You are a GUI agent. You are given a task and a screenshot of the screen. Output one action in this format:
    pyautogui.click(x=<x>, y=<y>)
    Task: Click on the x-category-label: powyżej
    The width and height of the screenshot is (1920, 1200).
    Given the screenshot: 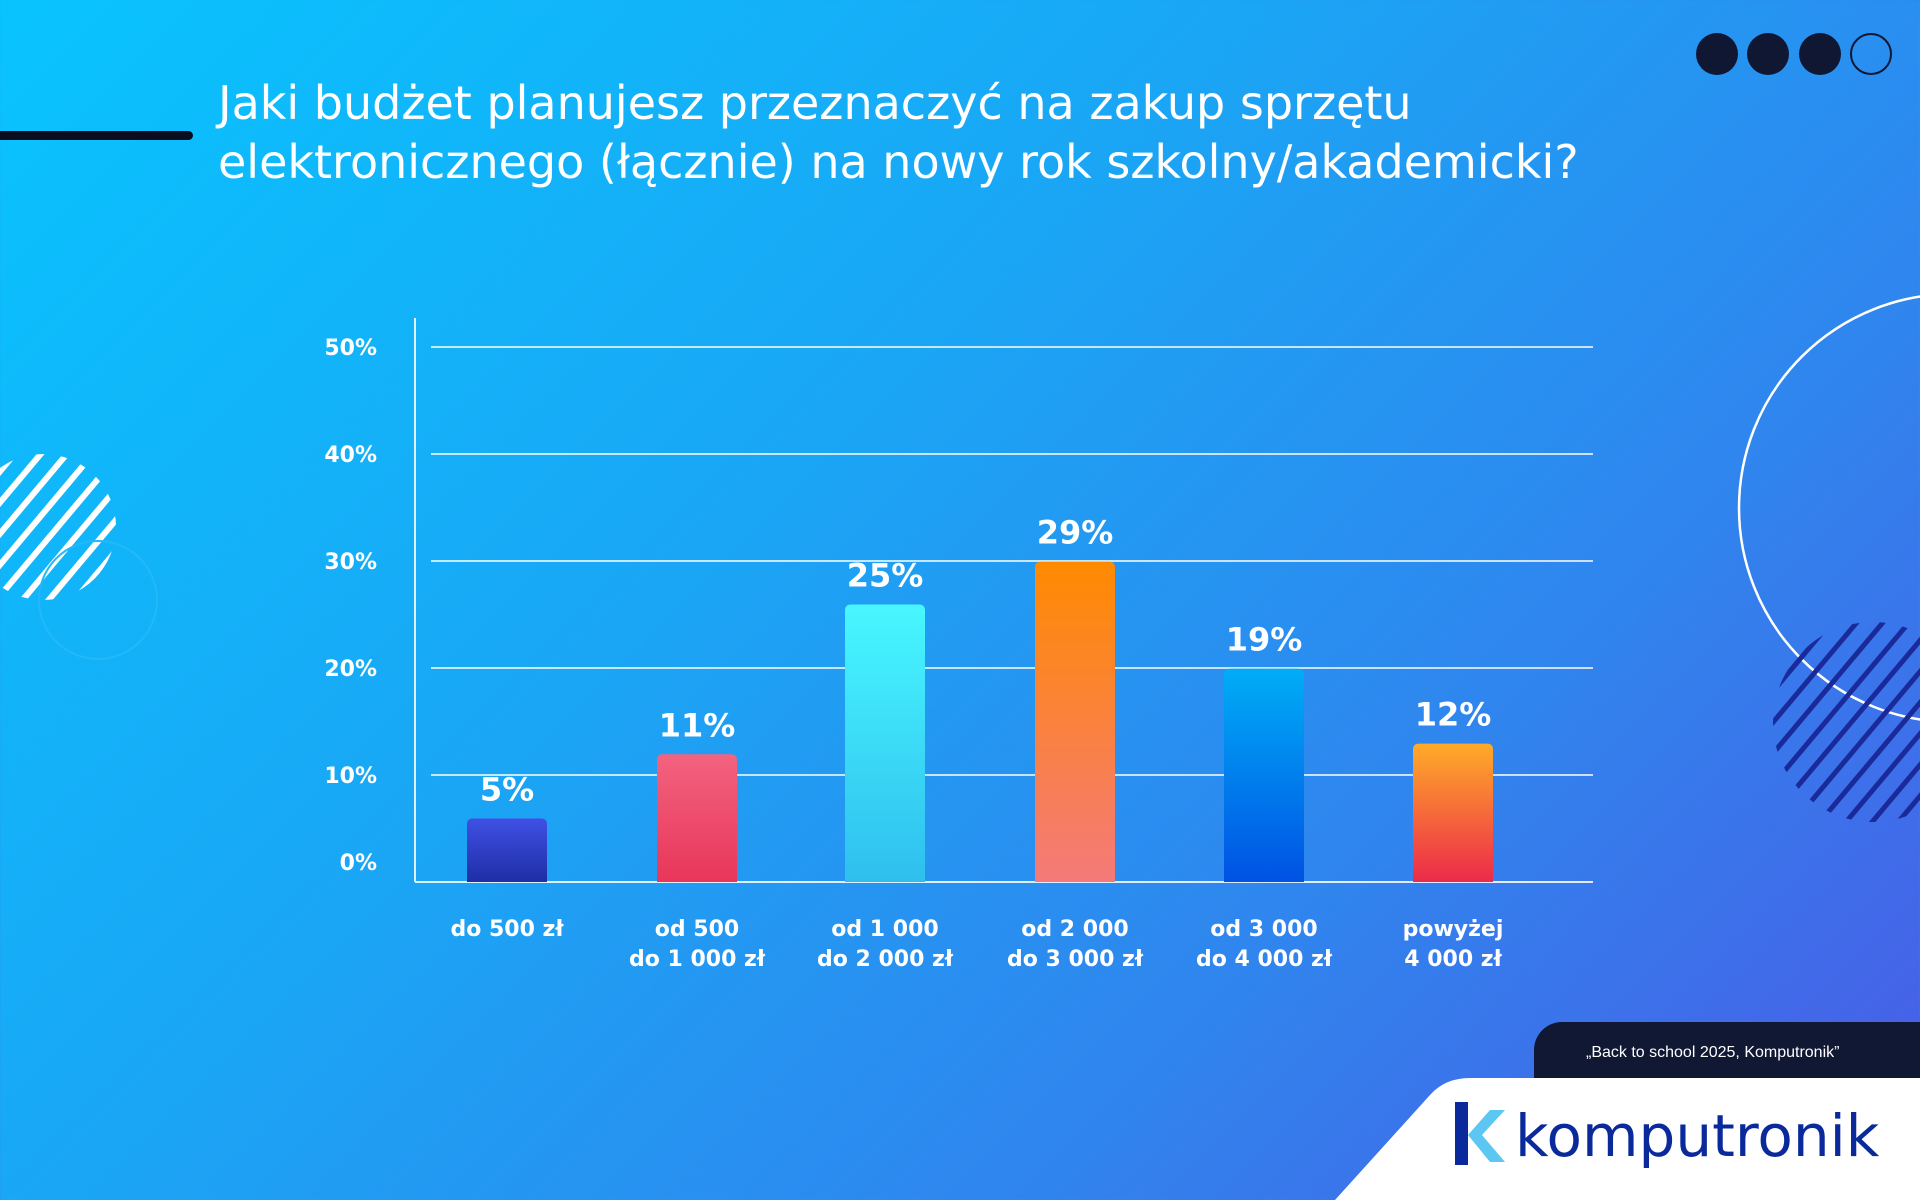 What is the action you would take?
    pyautogui.click(x=1453, y=929)
    